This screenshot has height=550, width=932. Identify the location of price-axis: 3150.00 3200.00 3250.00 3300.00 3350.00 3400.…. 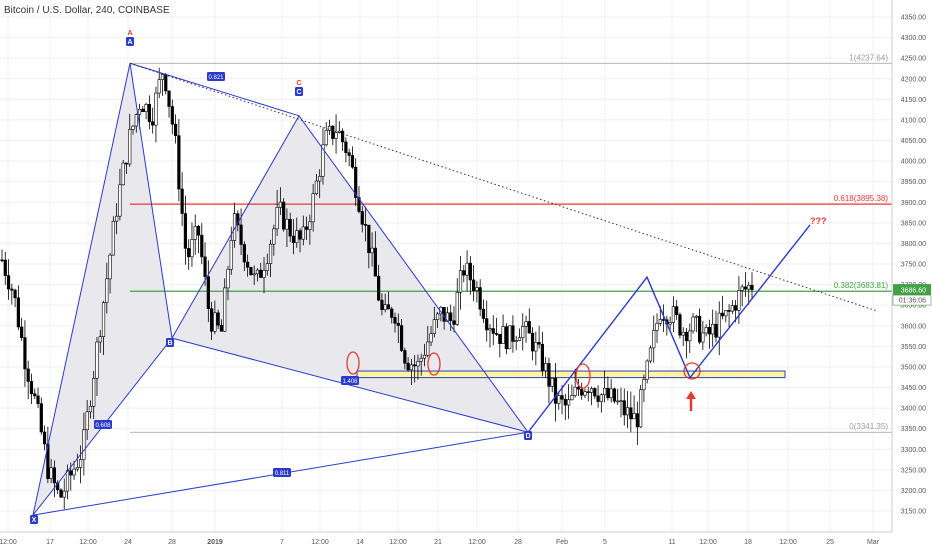
(911, 266).